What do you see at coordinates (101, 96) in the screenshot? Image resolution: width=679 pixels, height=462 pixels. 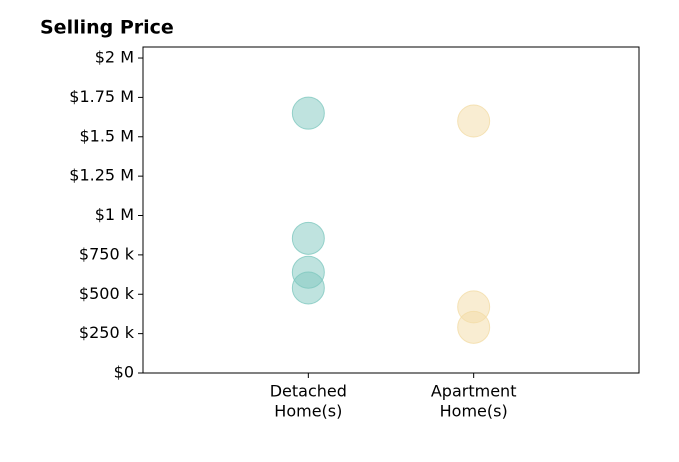 I see `y-tick-label: $1.75 M` at bounding box center [101, 96].